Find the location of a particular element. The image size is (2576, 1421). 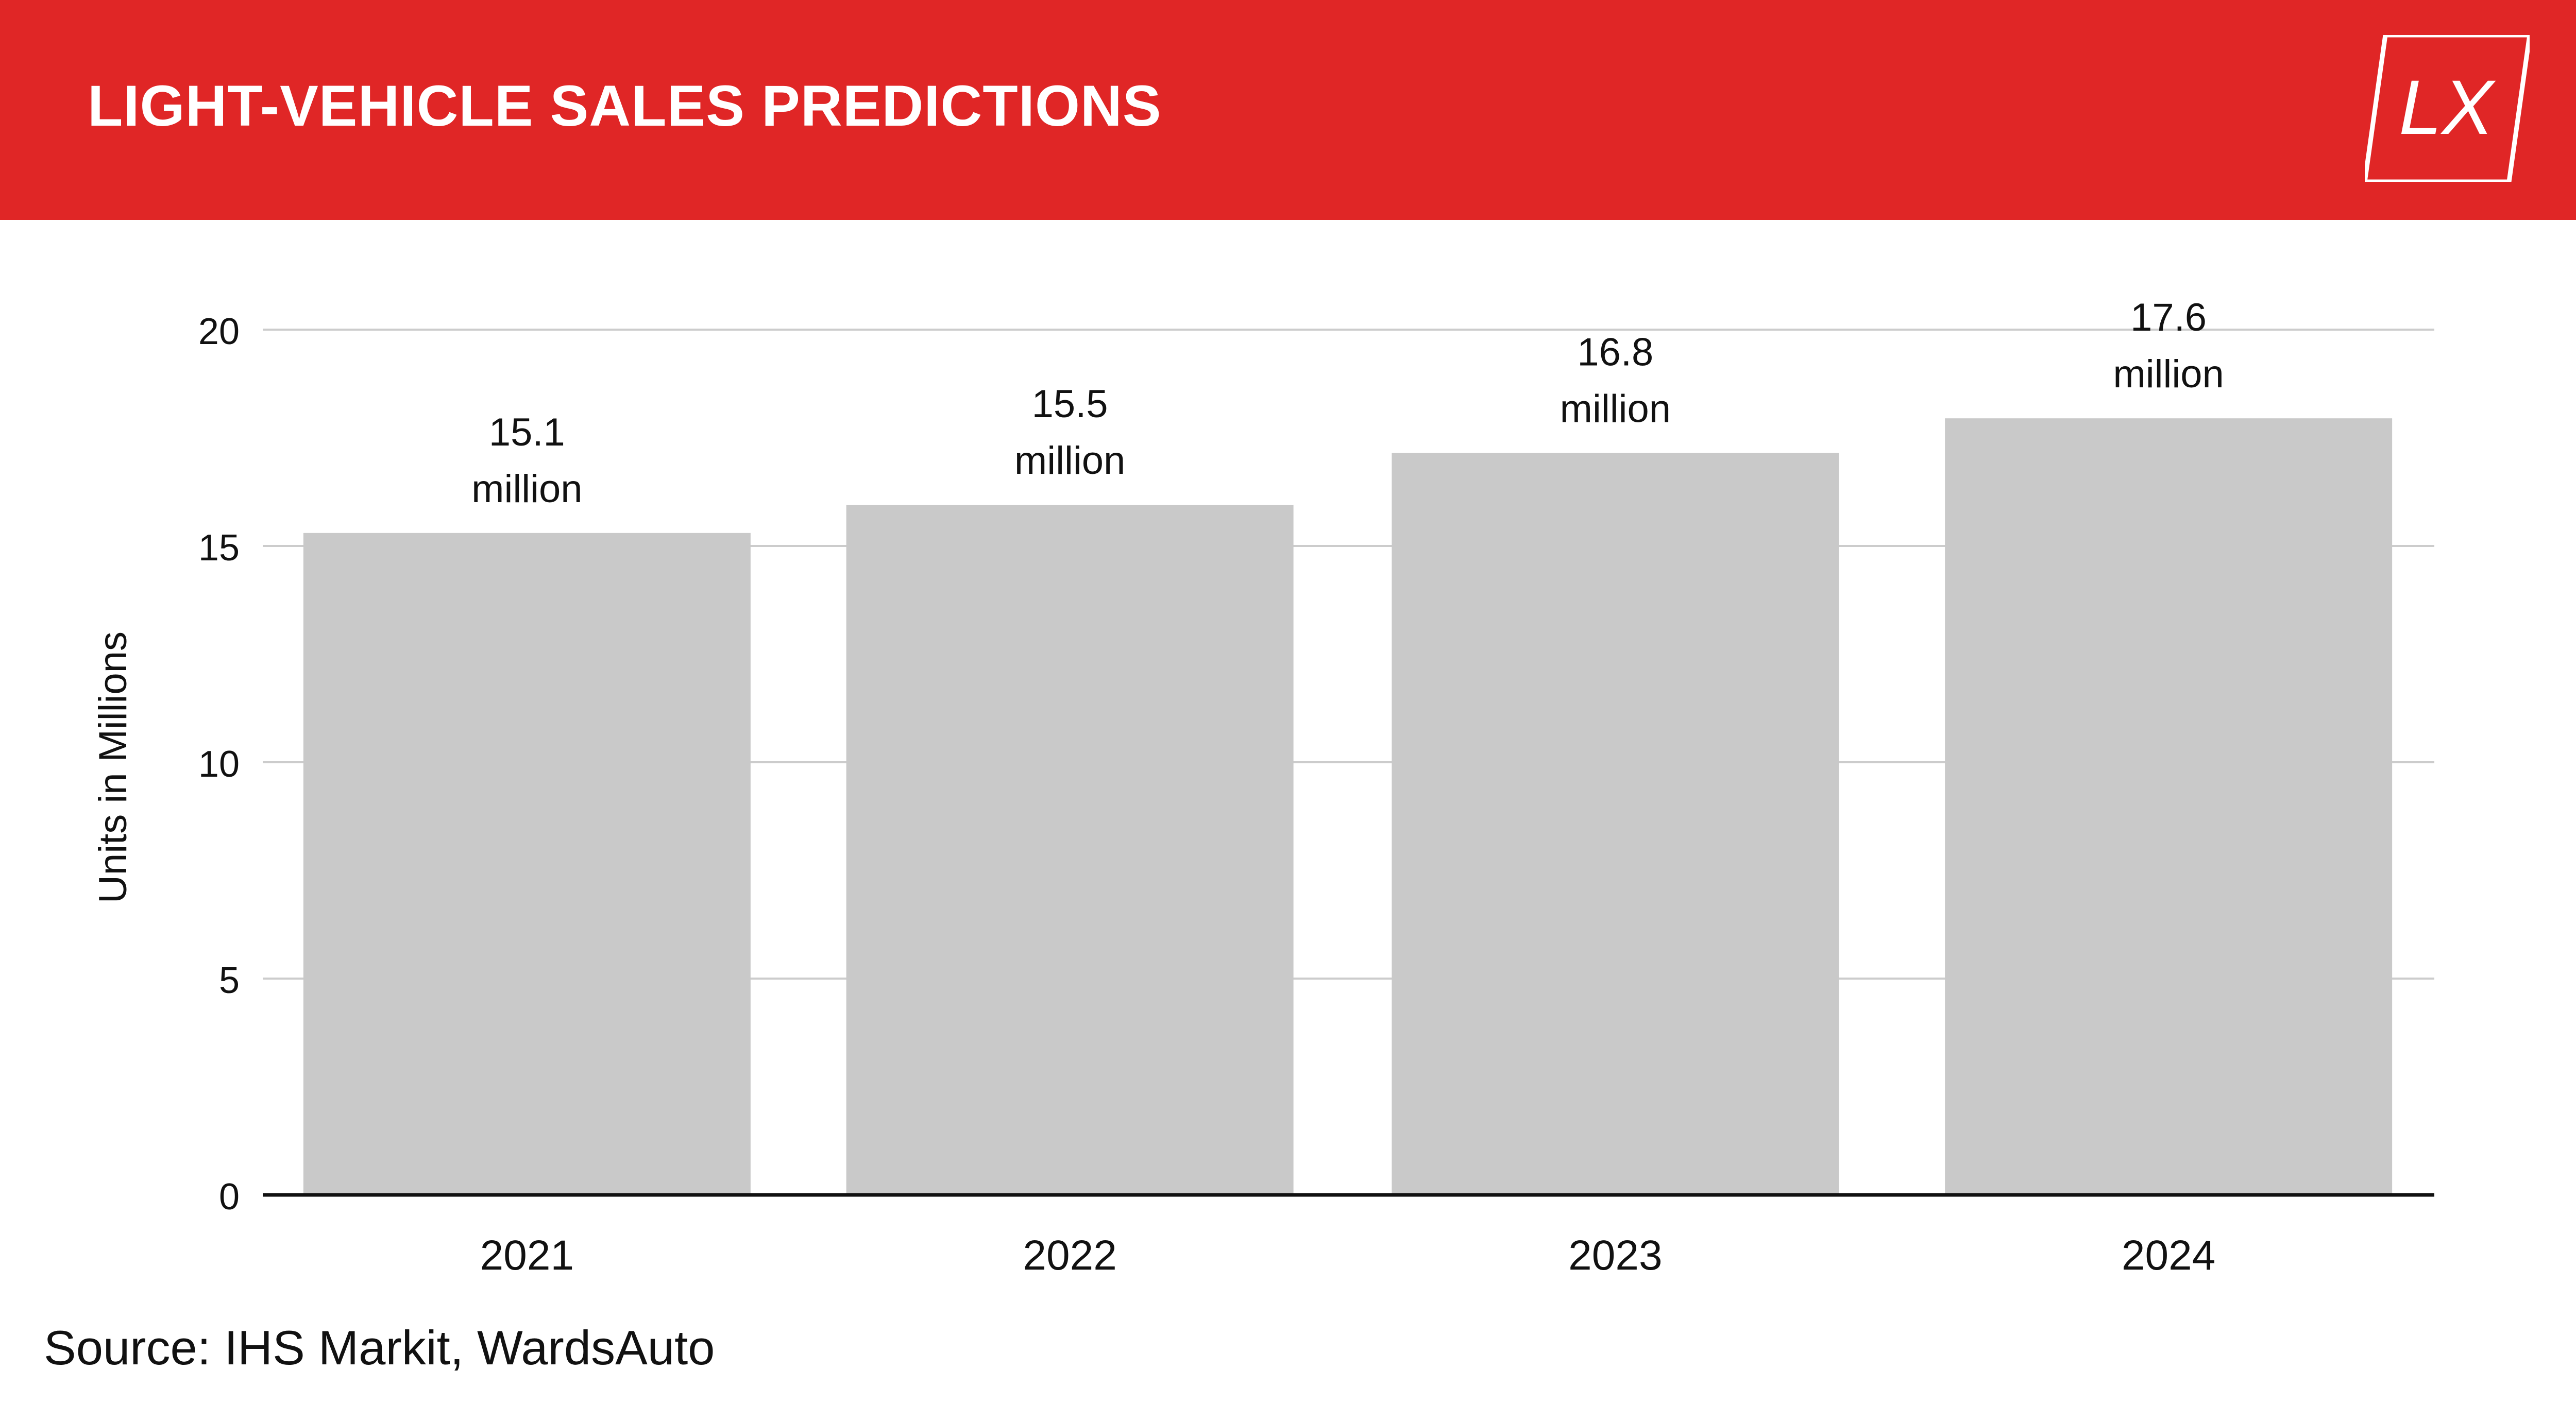

data-label-value: 17.6 is located at coordinates (2168, 317).